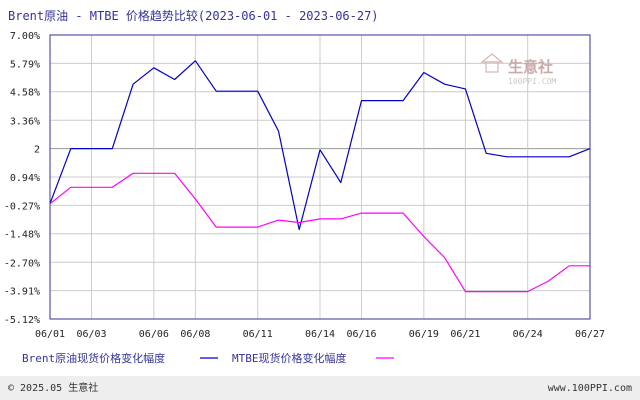 This screenshot has width=640, height=400. I want to click on y-tick-label: 2, so click(37, 150).